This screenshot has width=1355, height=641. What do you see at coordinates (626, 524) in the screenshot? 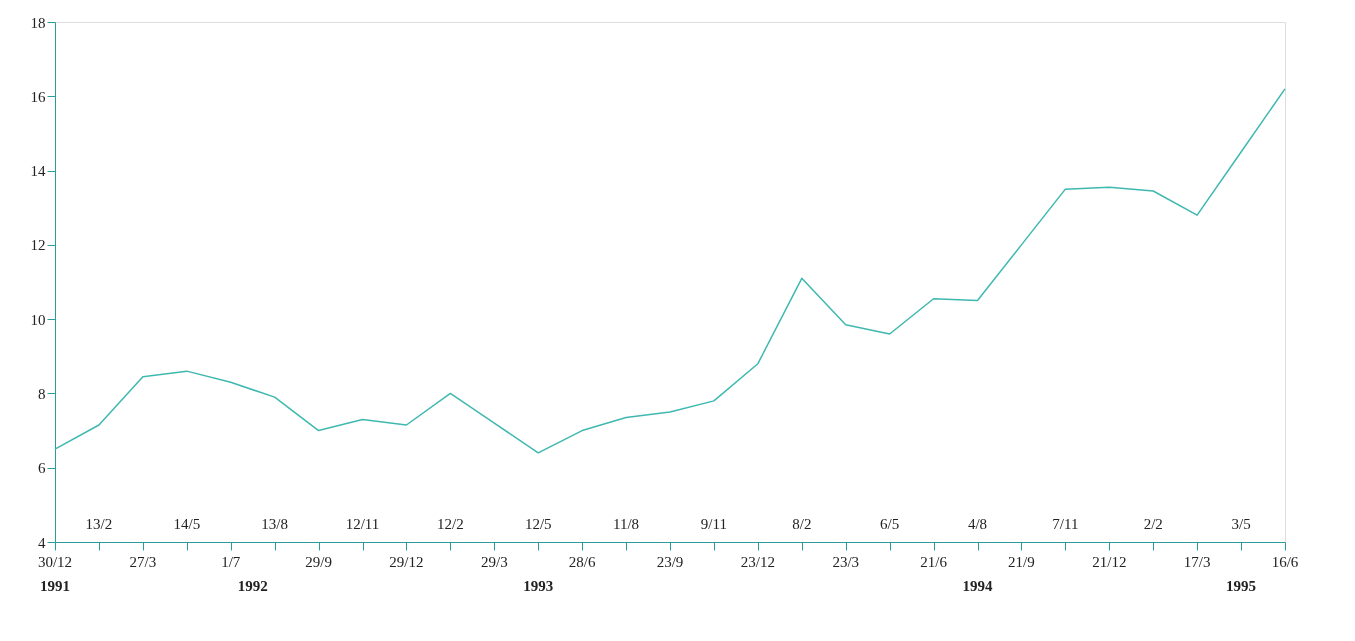
I see `x-tick-label: 11/8` at bounding box center [626, 524].